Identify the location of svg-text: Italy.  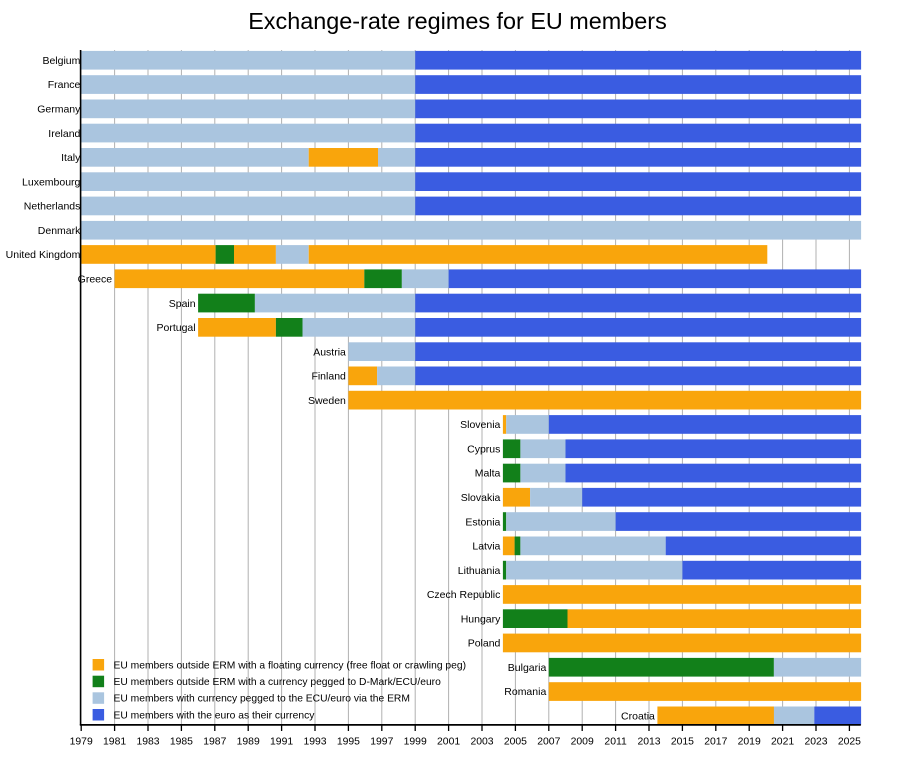
(71, 158).